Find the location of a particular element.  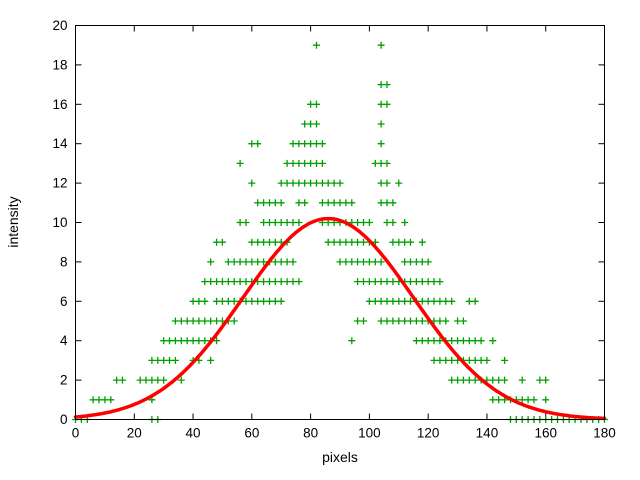

x-axis-label: pixels is located at coordinates (340, 457).